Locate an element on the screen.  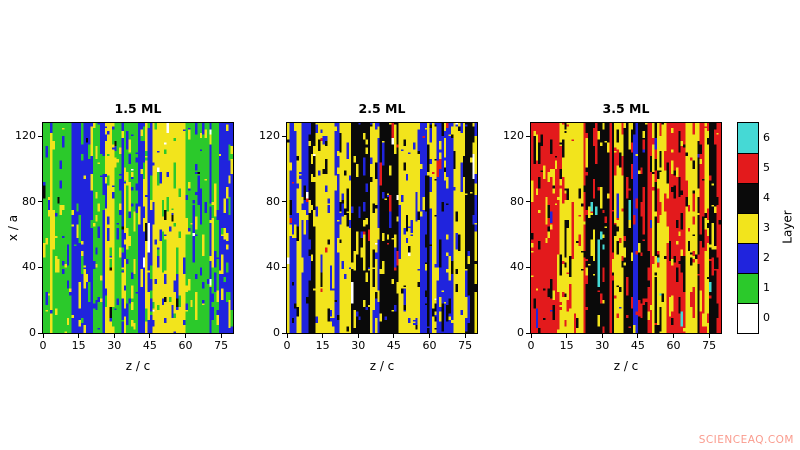
colorbar: 6 5 4 3 2 1 0 is located at coordinates (753, 228).